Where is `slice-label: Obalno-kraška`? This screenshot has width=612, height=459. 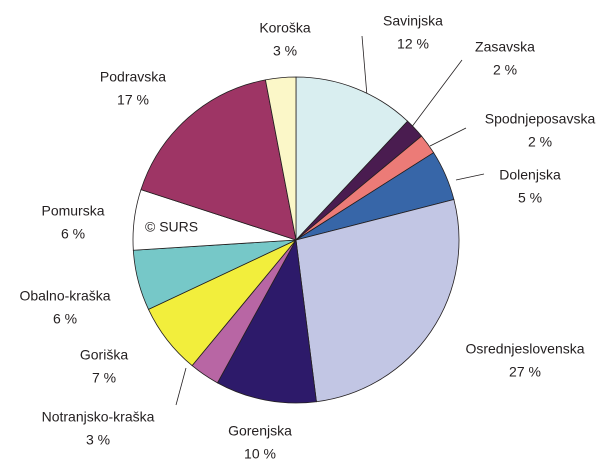 slice-label: Obalno-kraška is located at coordinates (64, 296).